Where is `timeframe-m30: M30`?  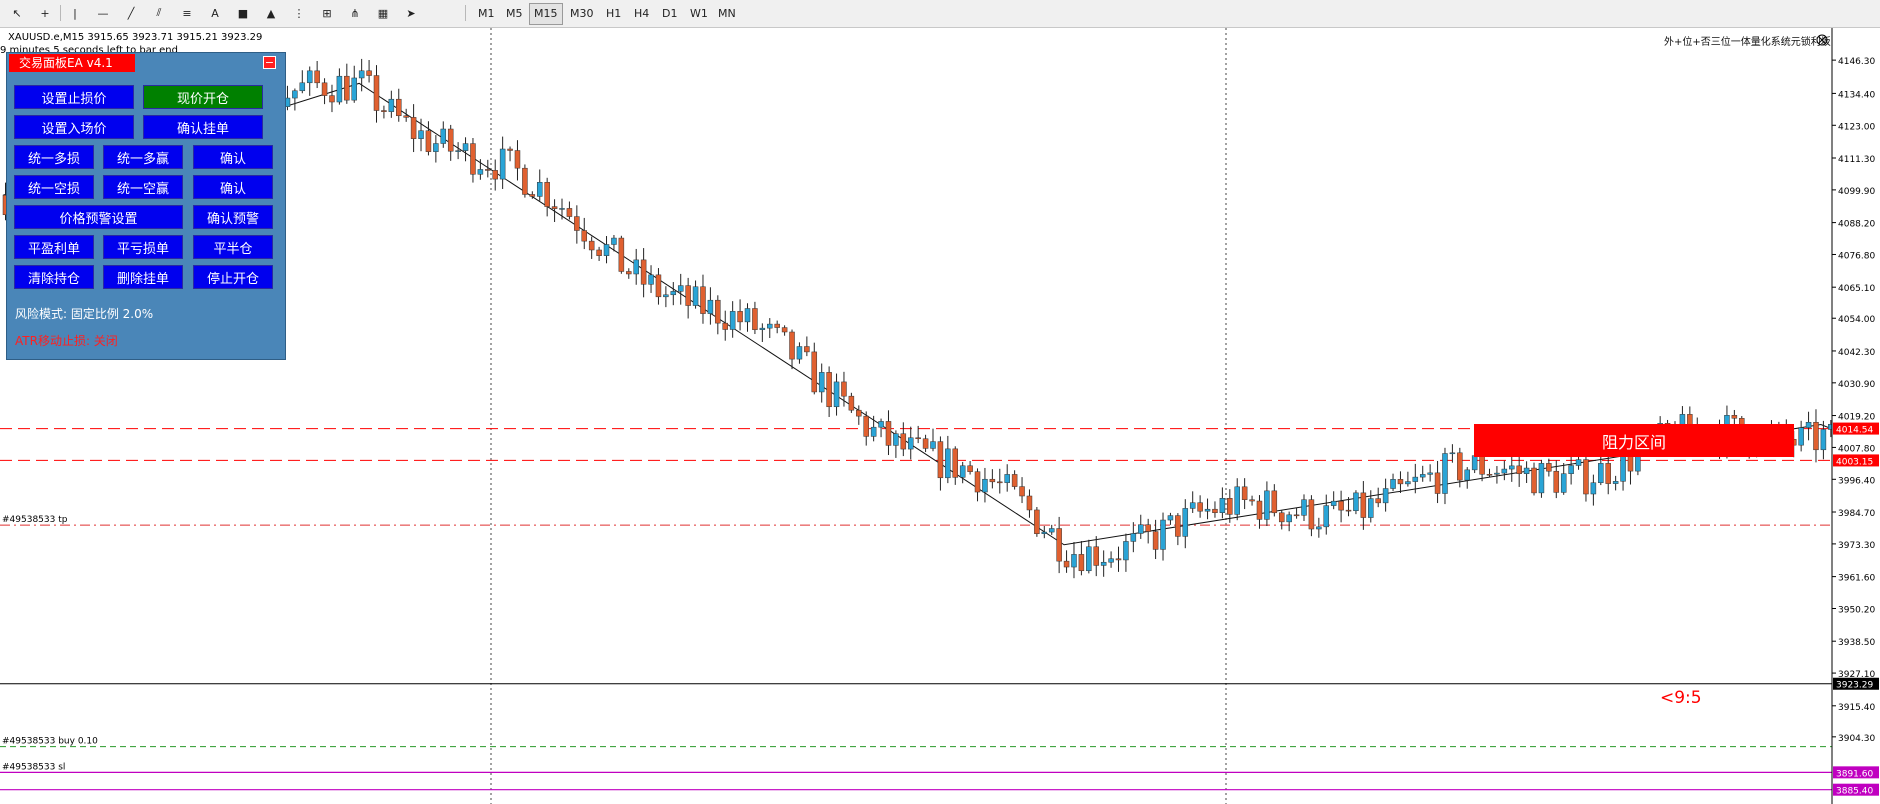
timeframe-m30: M30 is located at coordinates (582, 13).